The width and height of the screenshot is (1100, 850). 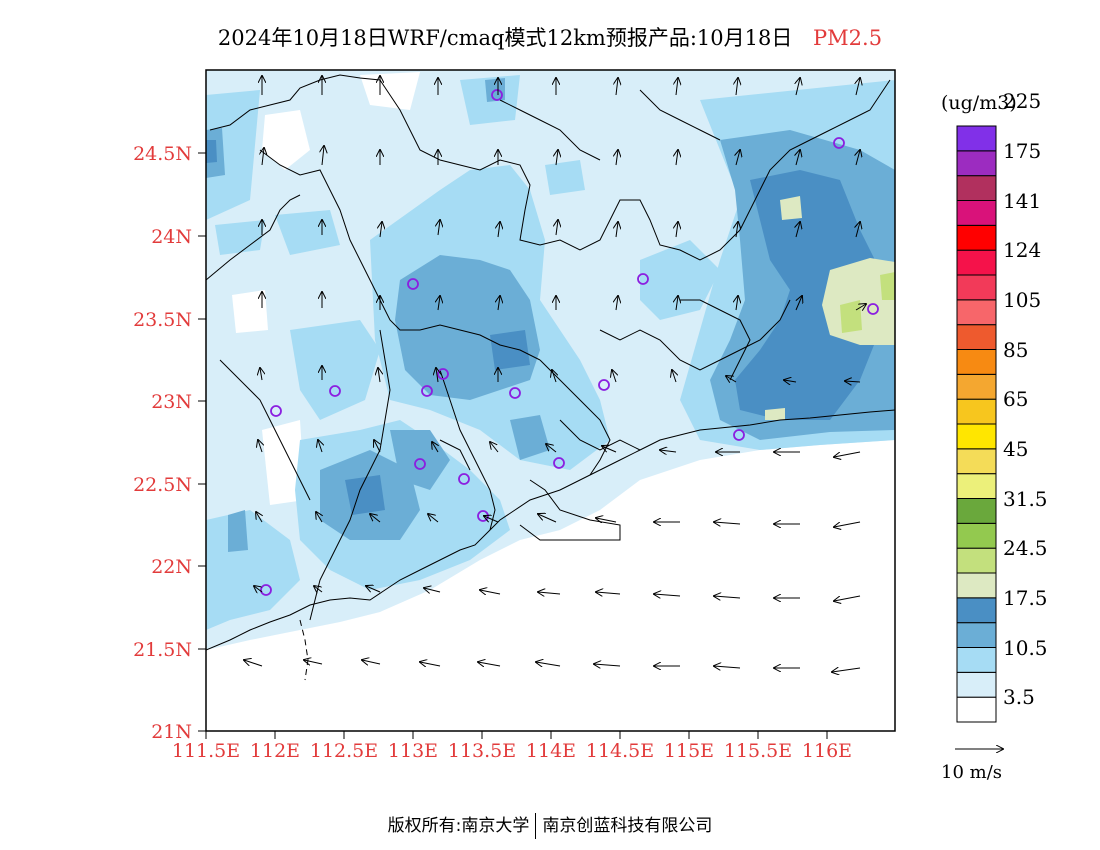 I want to click on x-tick-label: 115.5E, so click(x=758, y=751).